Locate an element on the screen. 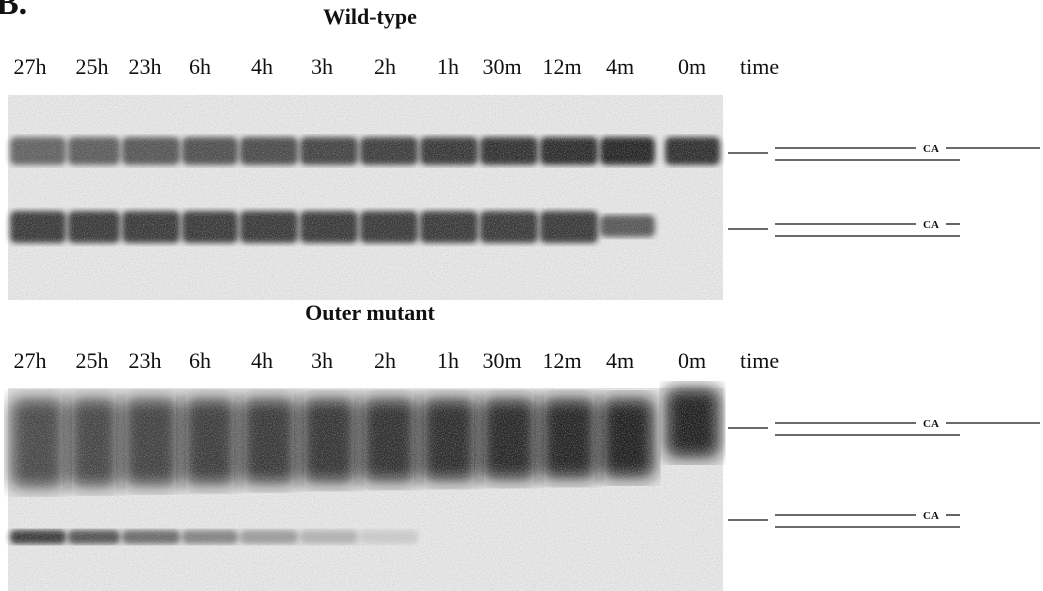 The height and width of the screenshot is (591, 1043). panel-label: B. is located at coordinates (13, 11).